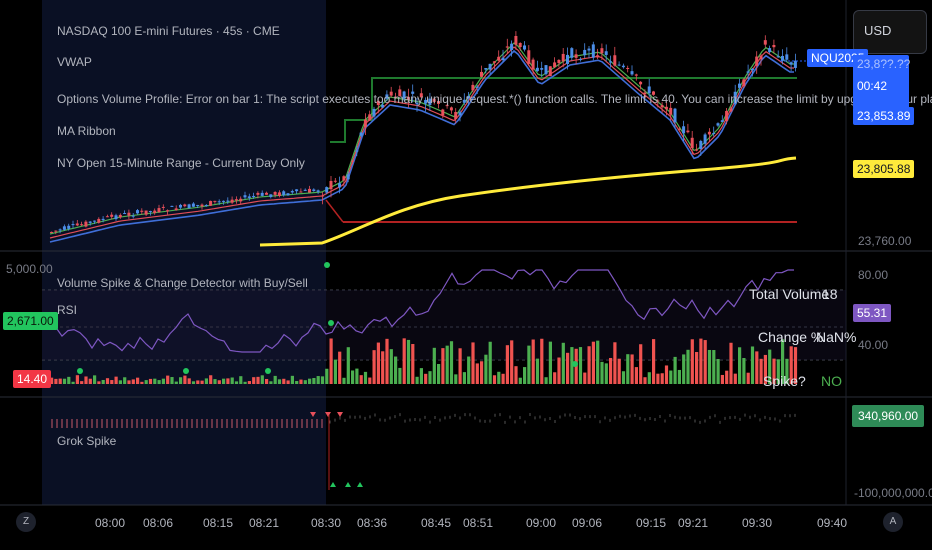  What do you see at coordinates (186, 371) in the screenshot?
I see `spike-marker` at bounding box center [186, 371].